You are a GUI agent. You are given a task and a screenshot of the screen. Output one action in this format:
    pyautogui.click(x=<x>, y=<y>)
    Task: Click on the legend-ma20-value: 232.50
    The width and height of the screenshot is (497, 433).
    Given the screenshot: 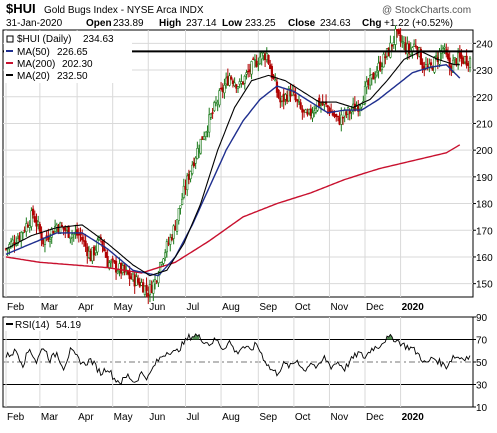 What is the action you would take?
    pyautogui.click(x=72, y=76)
    